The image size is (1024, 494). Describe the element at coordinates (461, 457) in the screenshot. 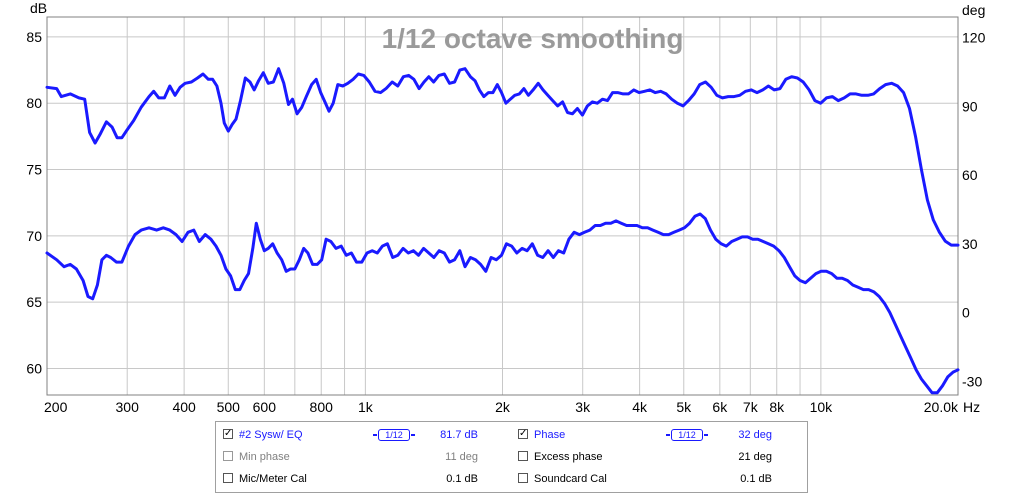

I see `min-phase-value: 11 deg` at that location.